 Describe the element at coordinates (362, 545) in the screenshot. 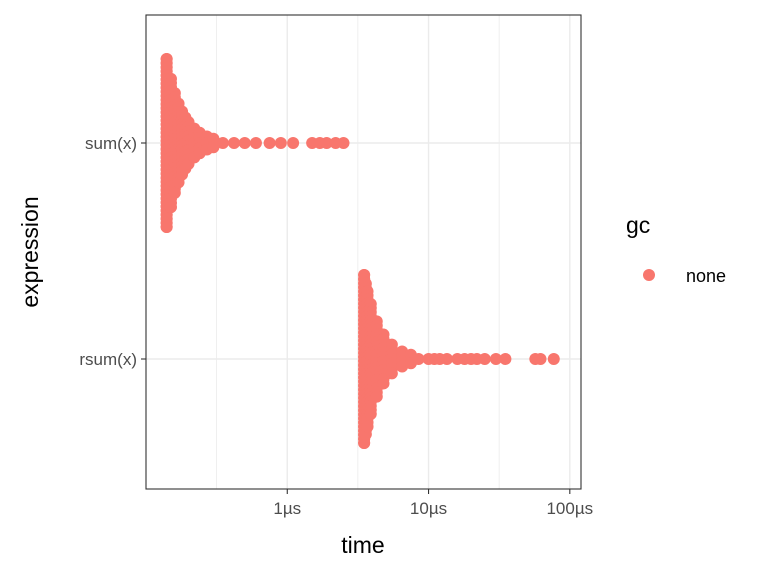

I see `x-axis-title: time` at that location.